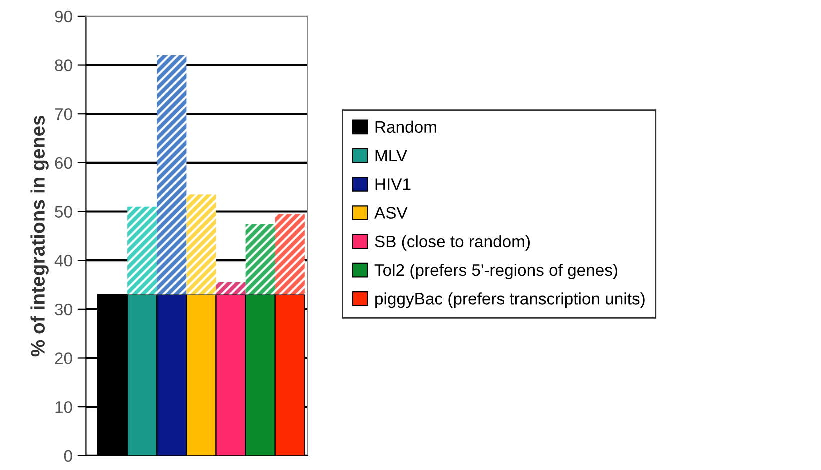 The image size is (821, 470). Describe the element at coordinates (63, 66) in the screenshot. I see `y-tick-label: 80` at that location.